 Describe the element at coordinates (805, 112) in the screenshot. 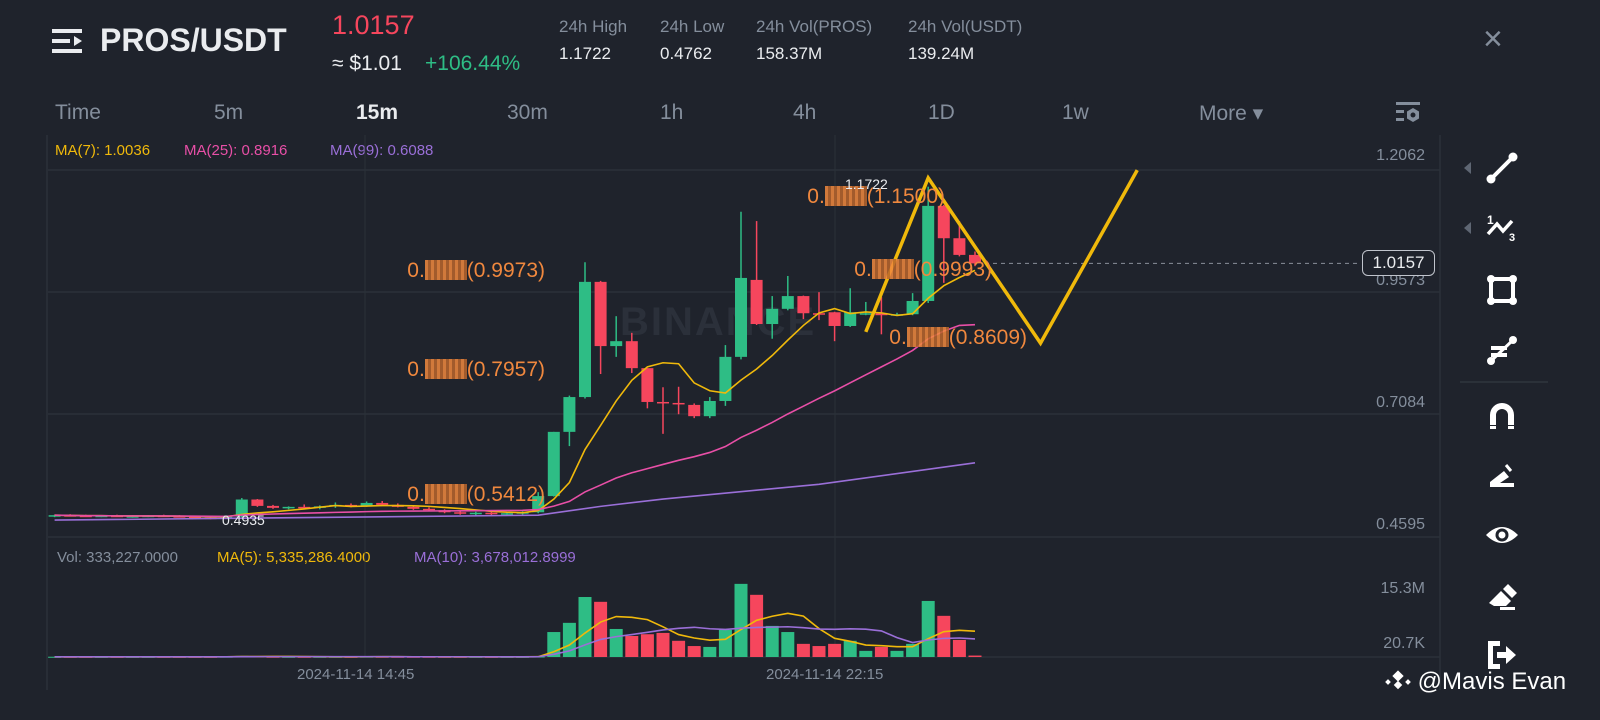

I see `tab-4h: 4h` at that location.